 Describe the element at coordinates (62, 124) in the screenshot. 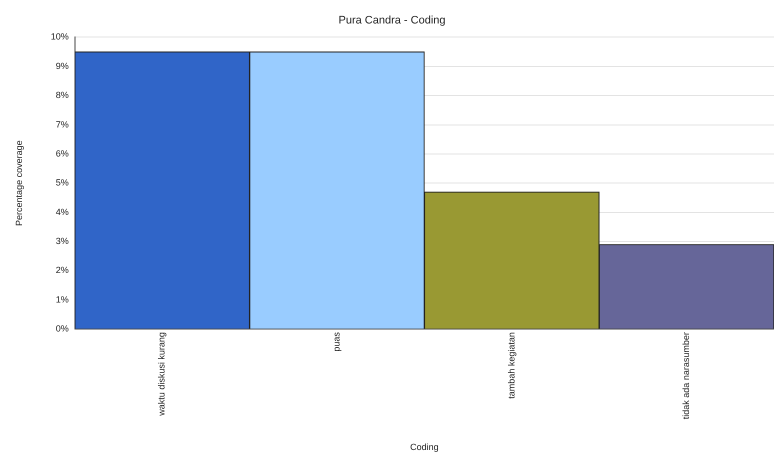

I see `y-tick-label: 7%` at that location.